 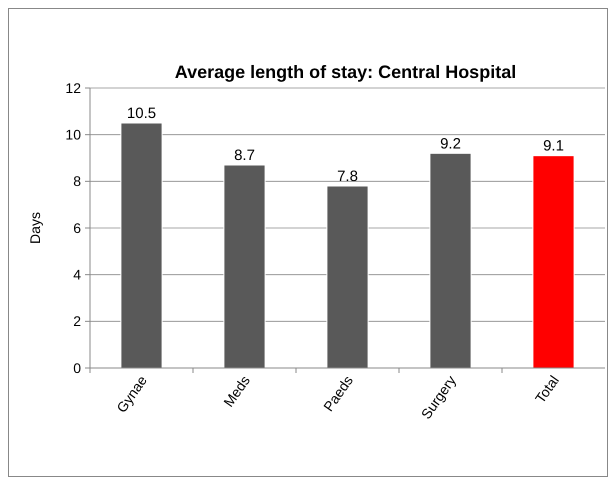 What do you see at coordinates (35, 228) in the screenshot?
I see `y-axis-title: Days` at bounding box center [35, 228].